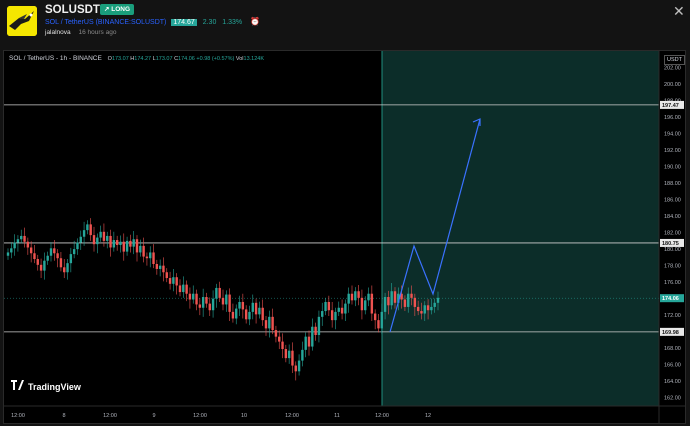 Image resolution: width=690 pixels, height=426 pixels. I want to click on price-tick-label: 168.00, so click(672, 349).